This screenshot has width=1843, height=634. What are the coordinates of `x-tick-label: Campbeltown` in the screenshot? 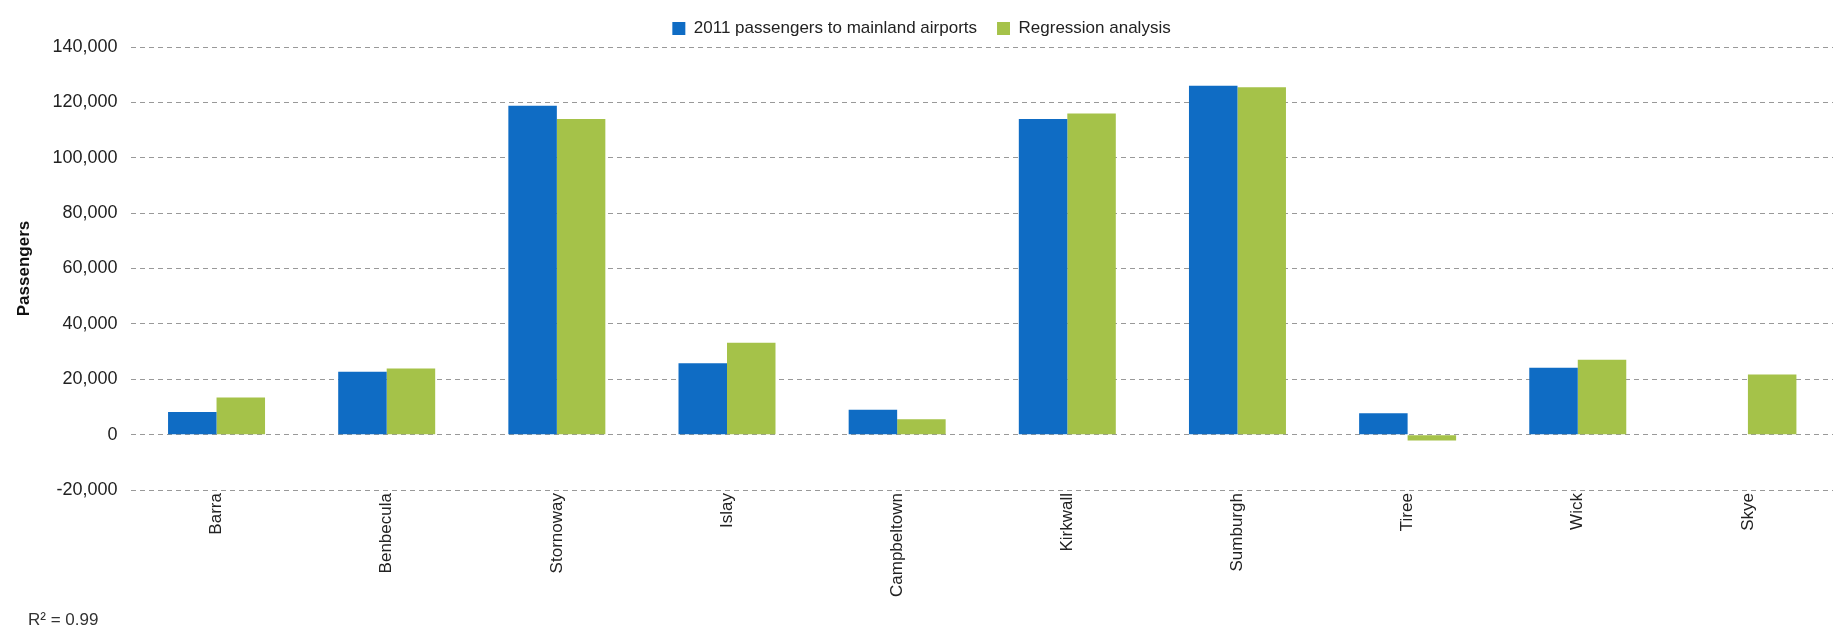 It's located at (896, 545).